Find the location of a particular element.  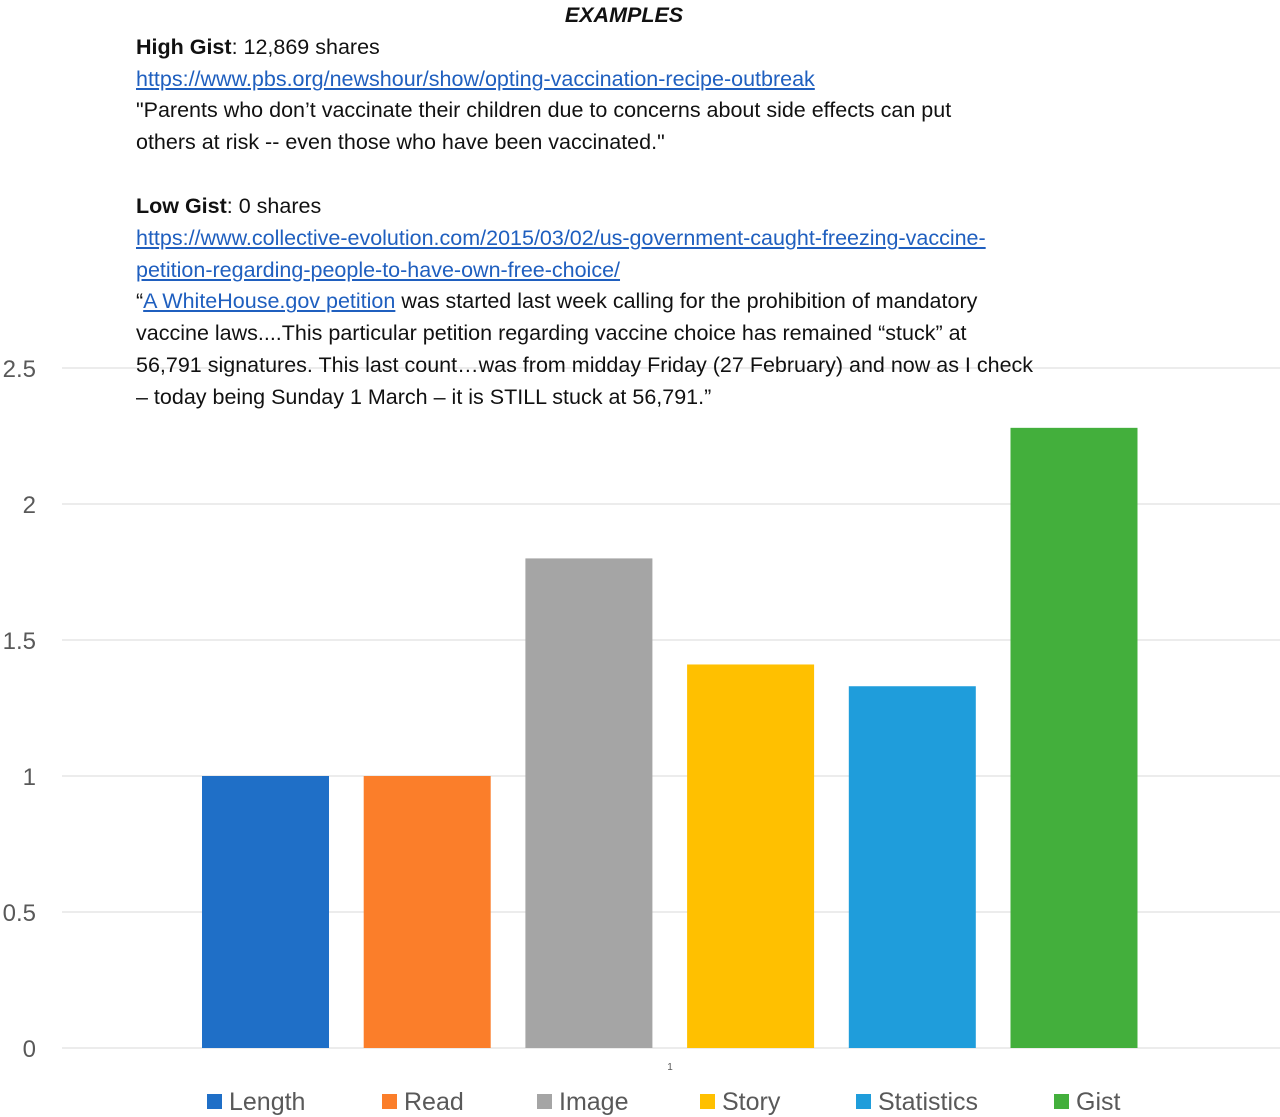

bar-statistics is located at coordinates (912, 867).